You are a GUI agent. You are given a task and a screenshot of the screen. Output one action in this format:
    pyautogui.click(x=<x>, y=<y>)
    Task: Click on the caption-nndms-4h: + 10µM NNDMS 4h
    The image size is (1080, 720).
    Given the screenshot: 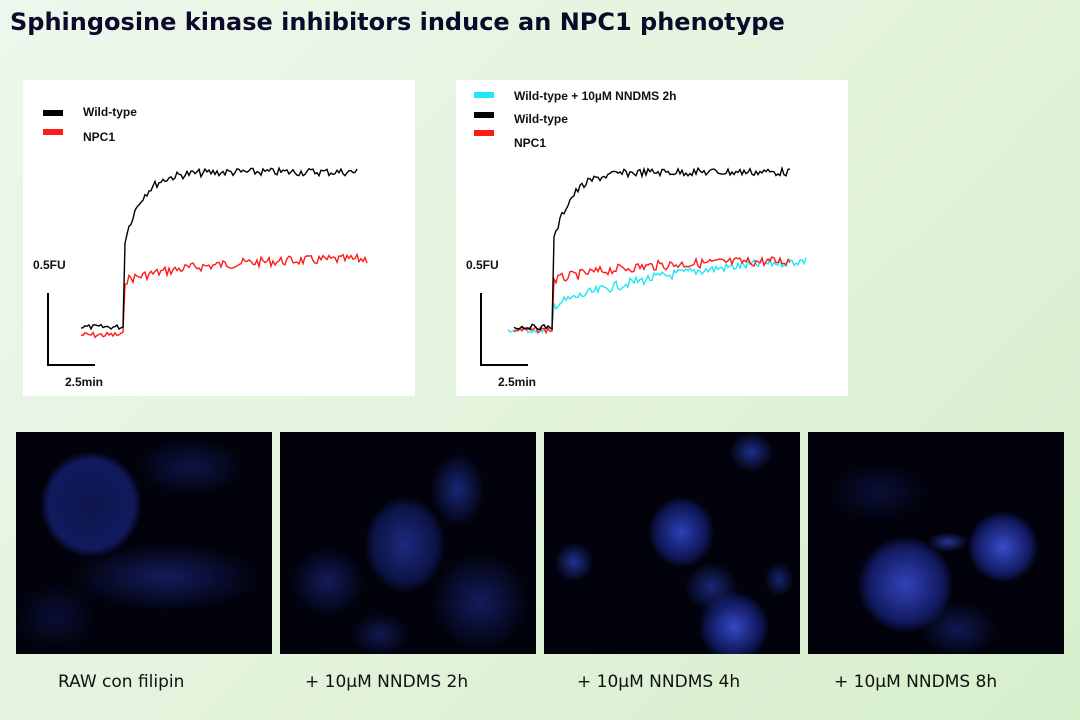 What is the action you would take?
    pyautogui.click(x=659, y=682)
    